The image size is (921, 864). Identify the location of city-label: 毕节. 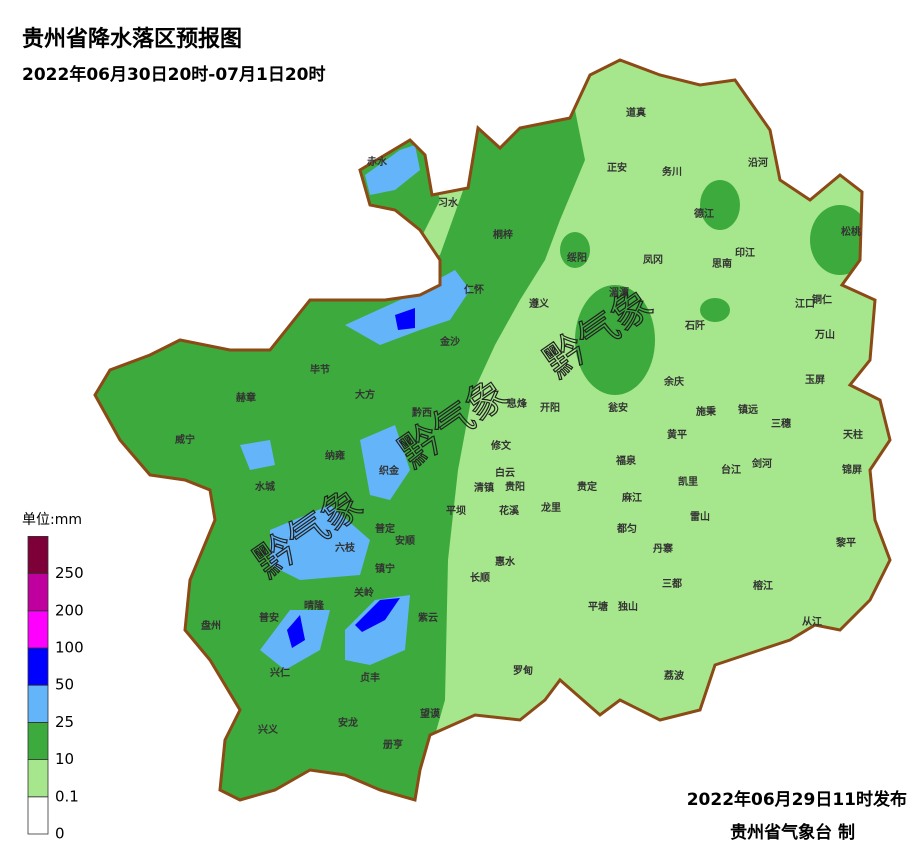
(320, 369).